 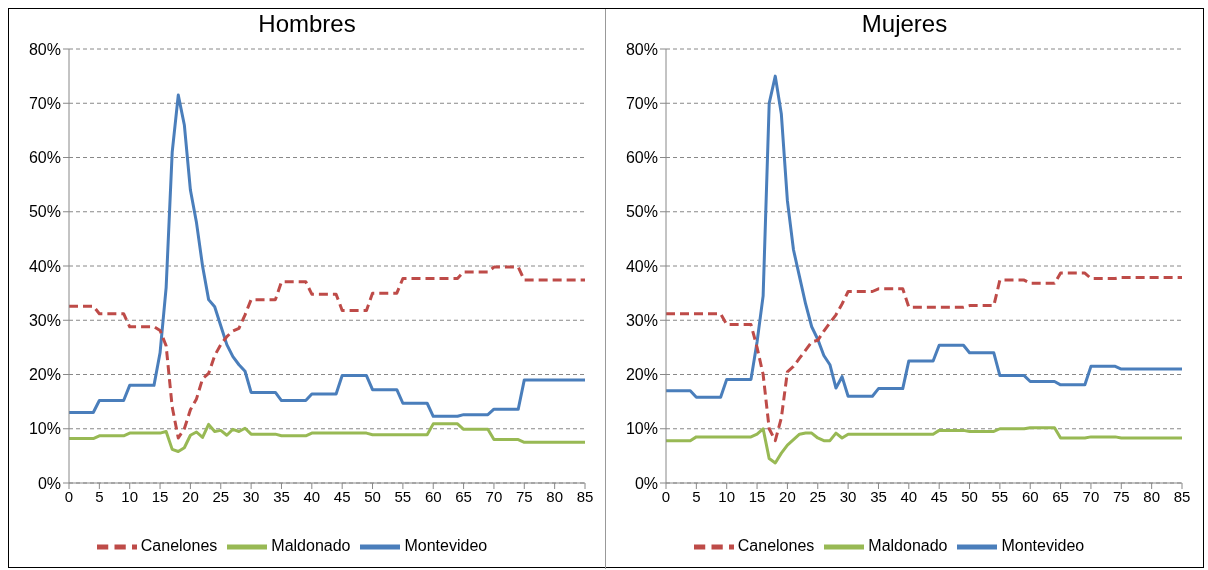 I want to click on chart-title: Hombres, so click(x=307, y=24).